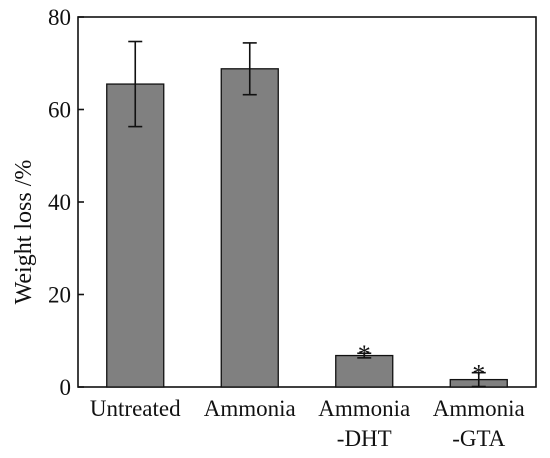 The height and width of the screenshot is (458, 550). Describe the element at coordinates (66, 387) in the screenshot. I see `y-tick-label: 0` at that location.